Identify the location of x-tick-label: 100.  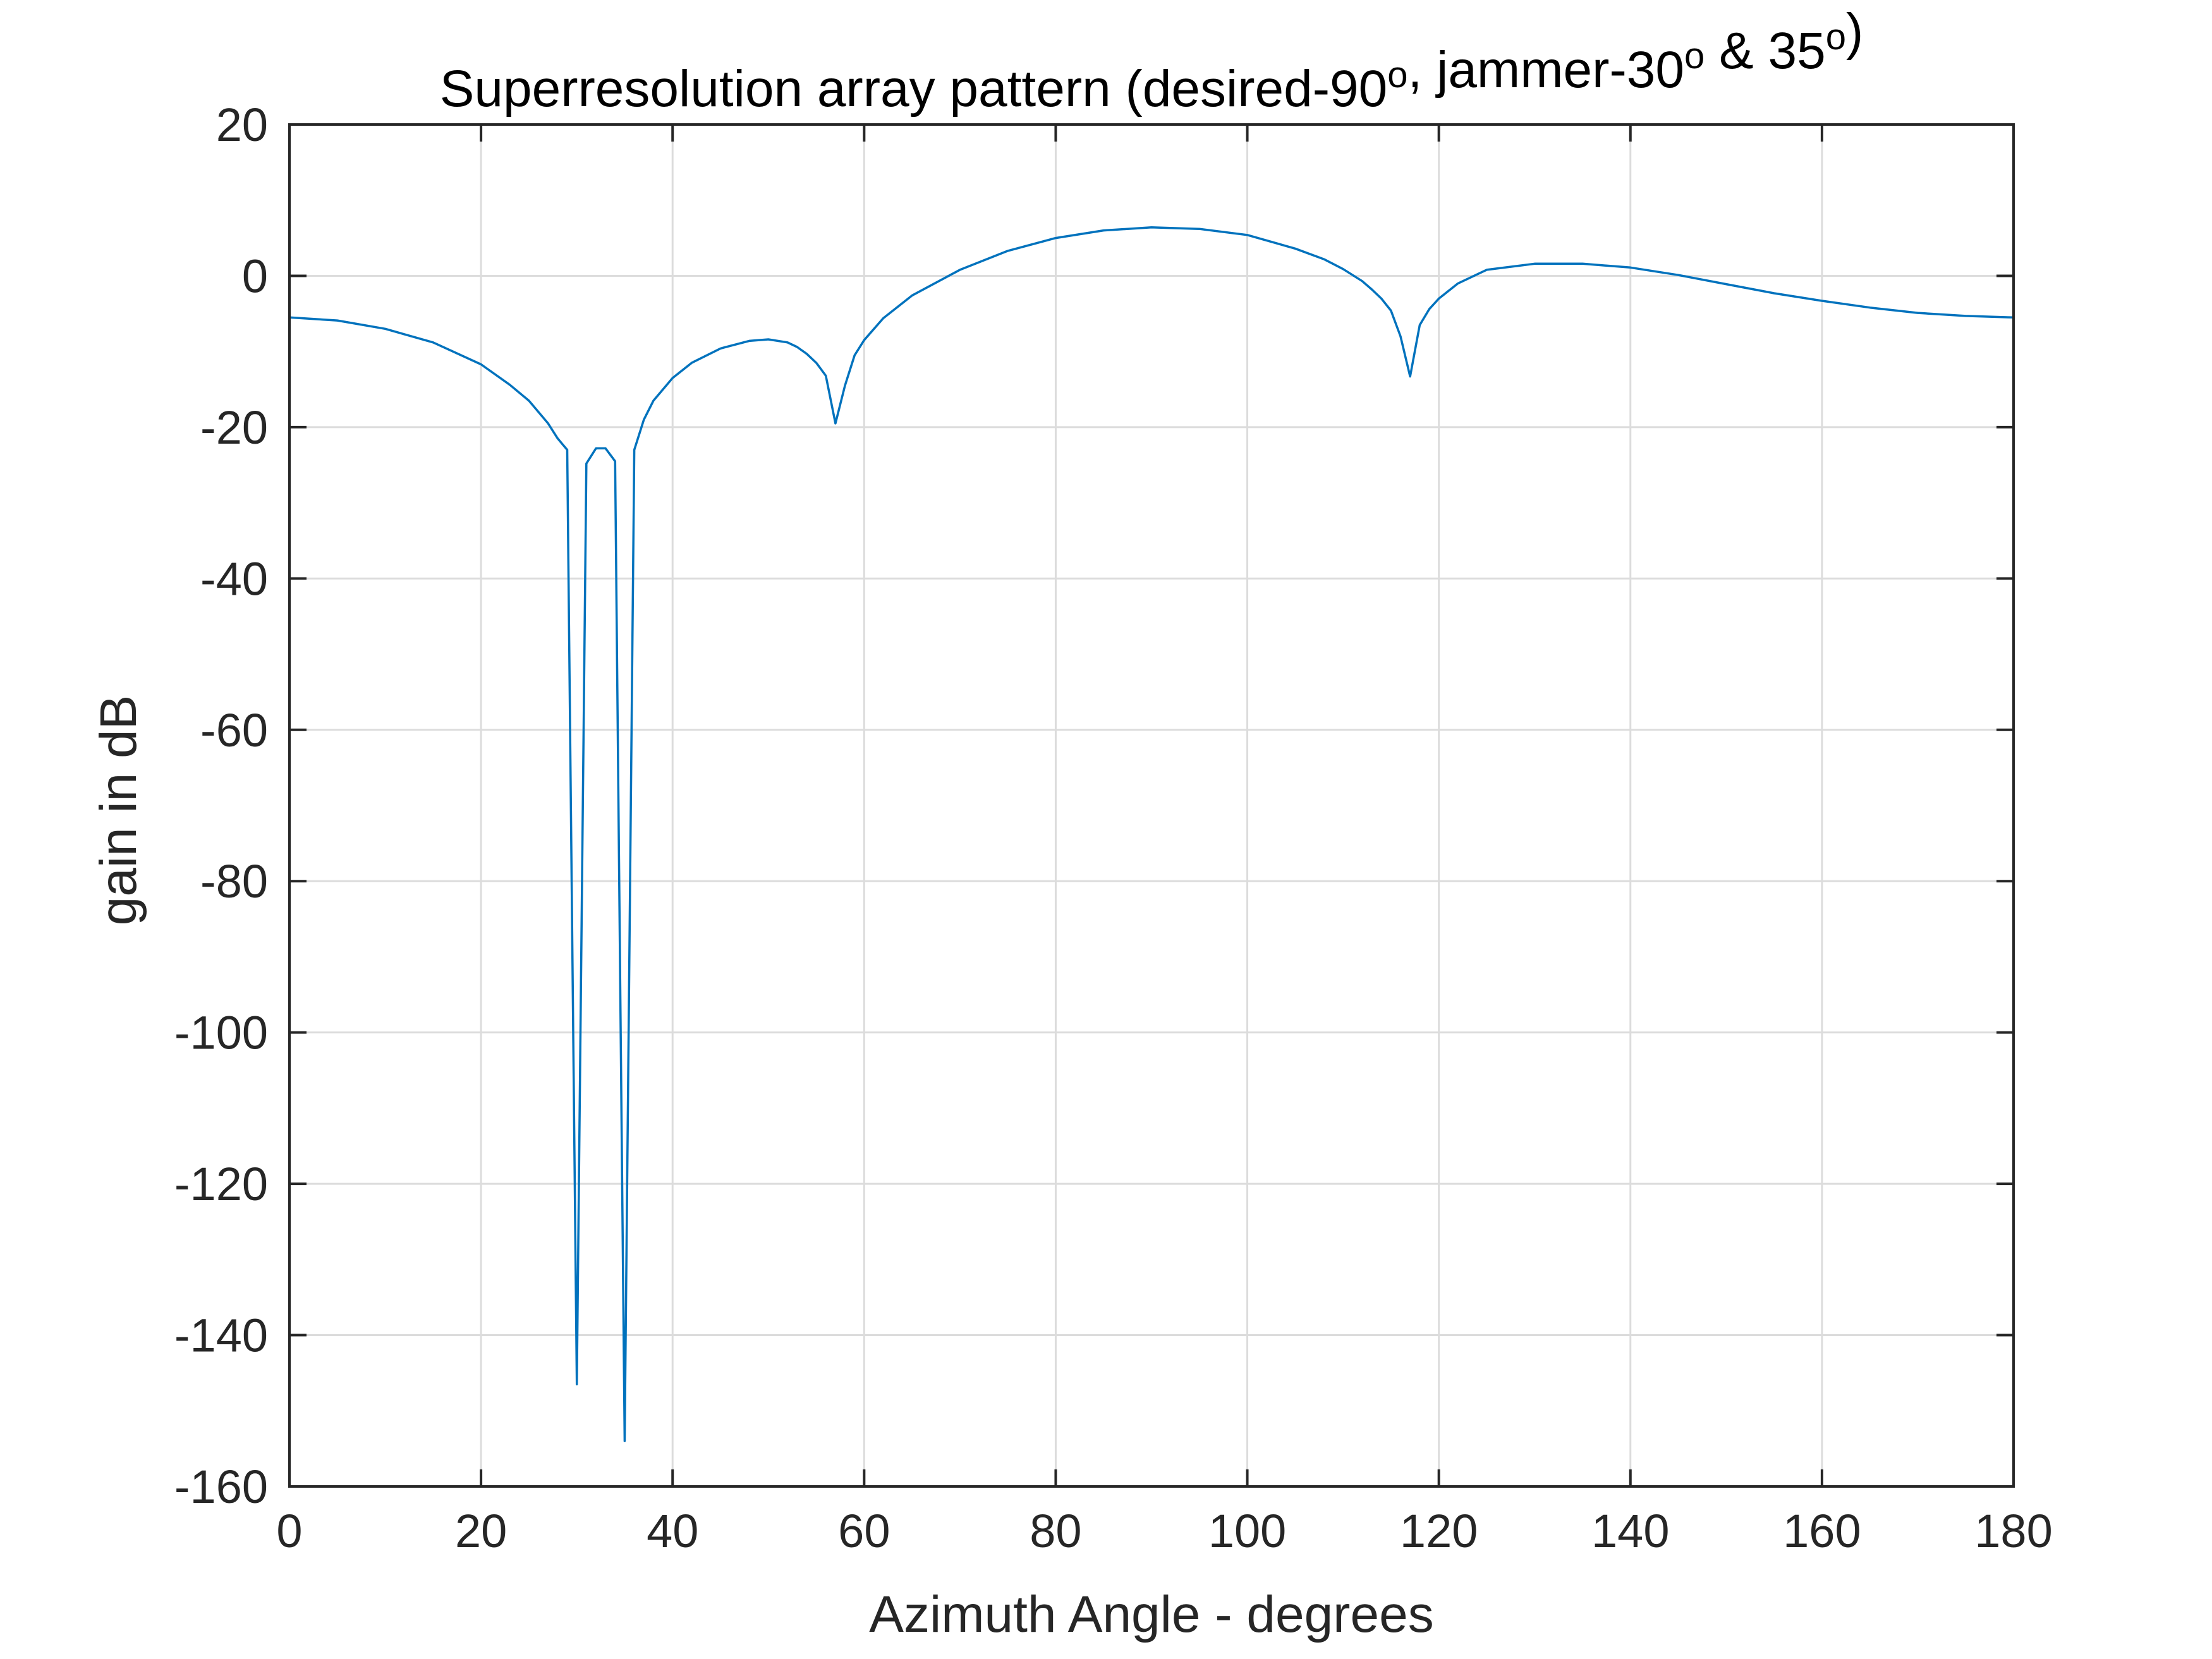
(1247, 1531).